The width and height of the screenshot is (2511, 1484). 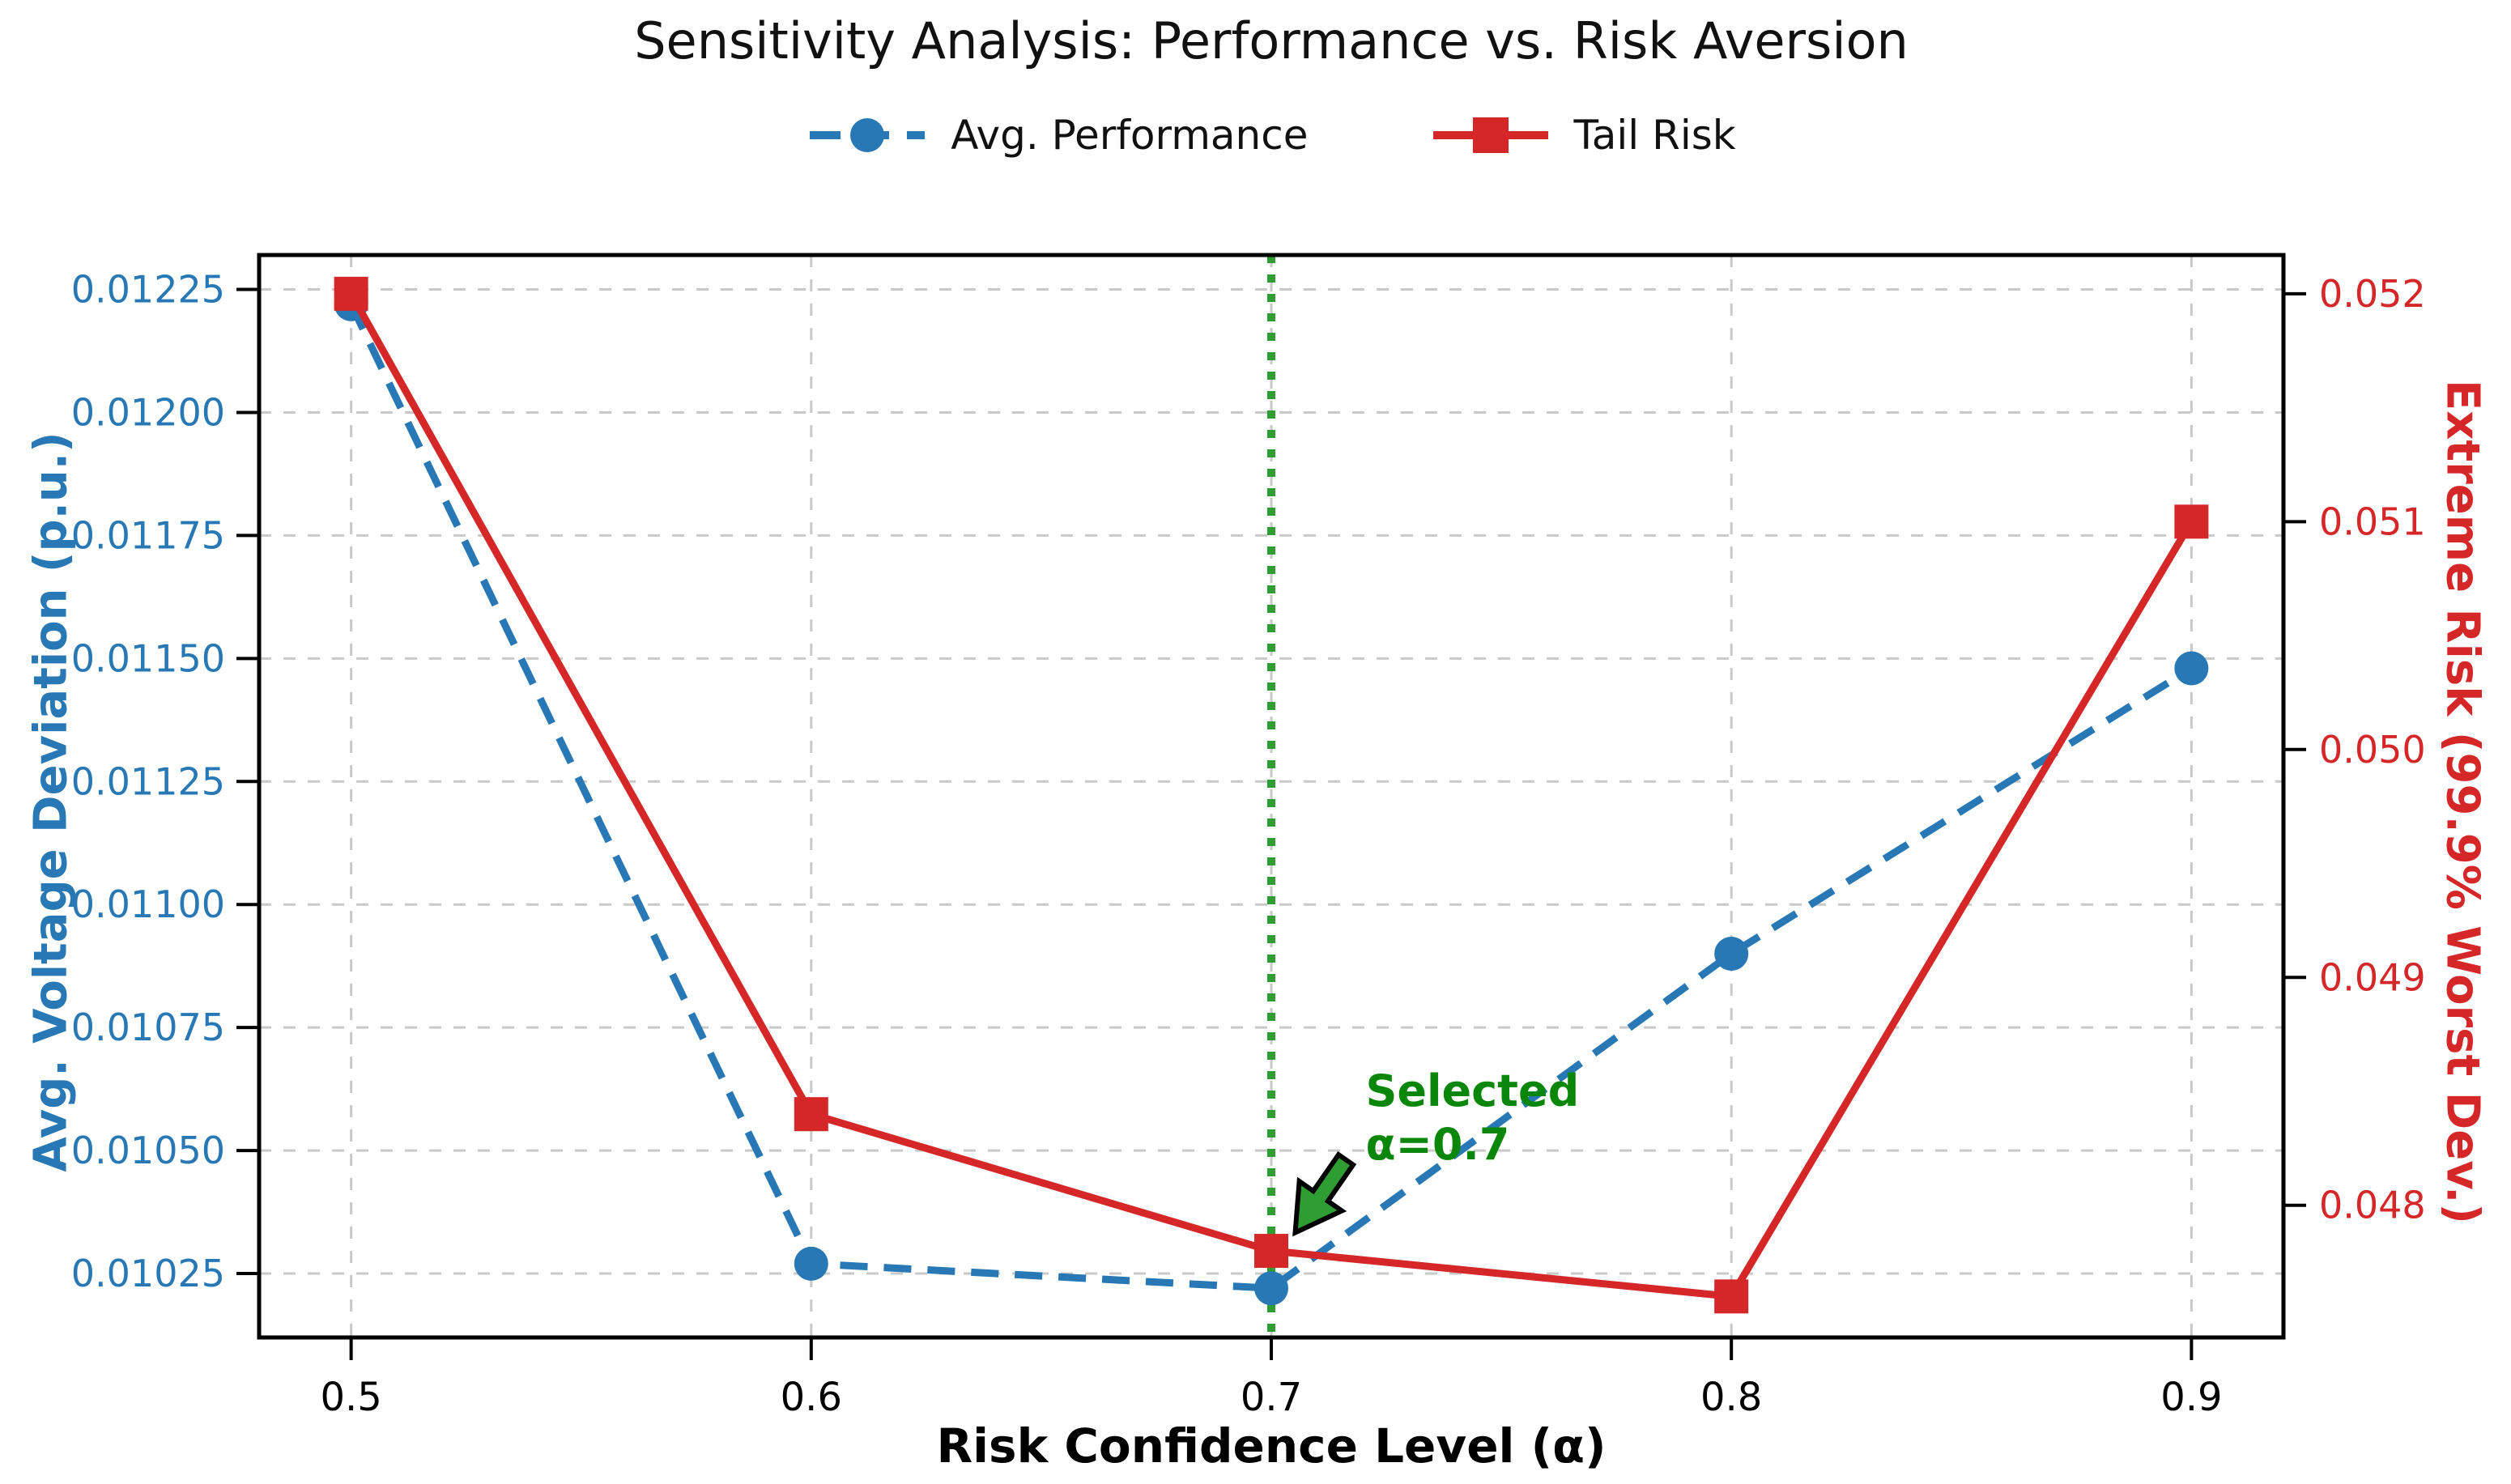 I want to click on right-axis-title: Extreme Risk (99.9% Worst Dev.), so click(x=2462, y=802).